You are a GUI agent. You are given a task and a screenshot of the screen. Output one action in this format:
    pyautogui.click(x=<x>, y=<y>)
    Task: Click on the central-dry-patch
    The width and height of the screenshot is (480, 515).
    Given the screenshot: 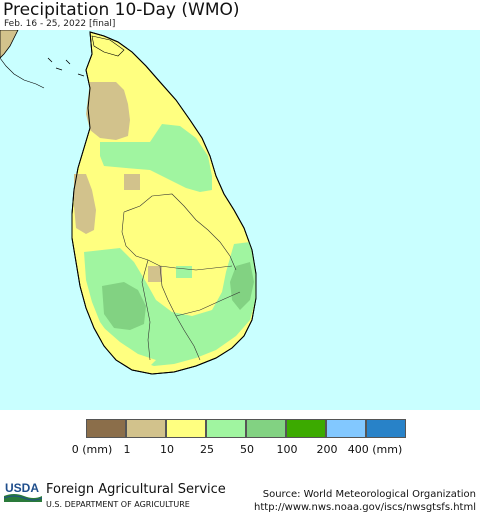 What is the action you would take?
    pyautogui.click(x=132, y=182)
    